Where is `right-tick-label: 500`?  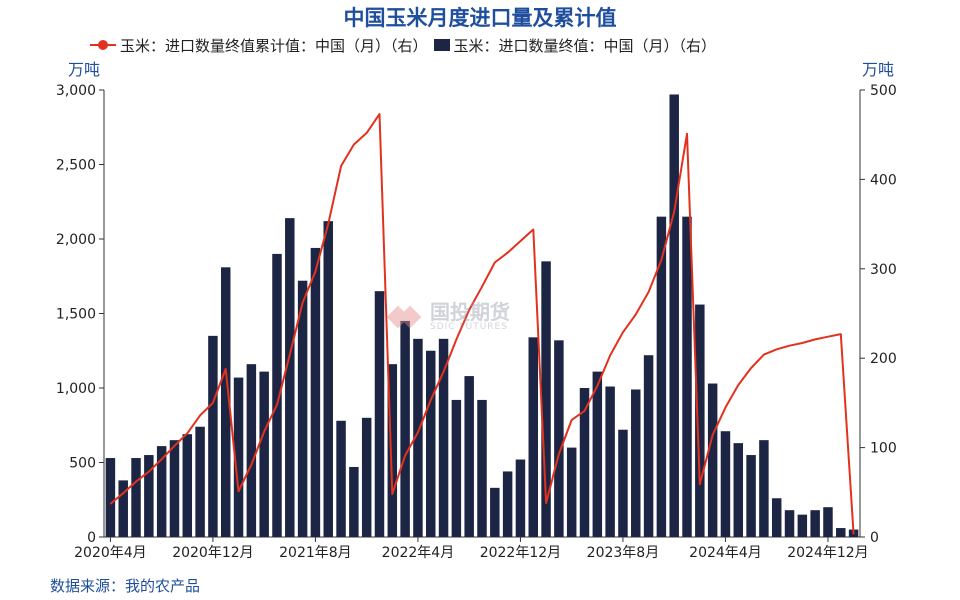
right-tick-label: 500 is located at coordinates (883, 91).